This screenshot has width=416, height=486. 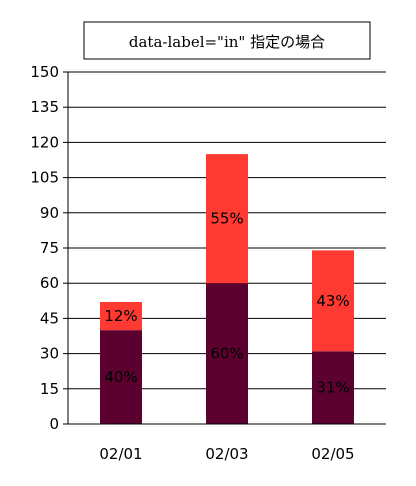 I want to click on y-tick-label: 105, so click(x=44, y=178).